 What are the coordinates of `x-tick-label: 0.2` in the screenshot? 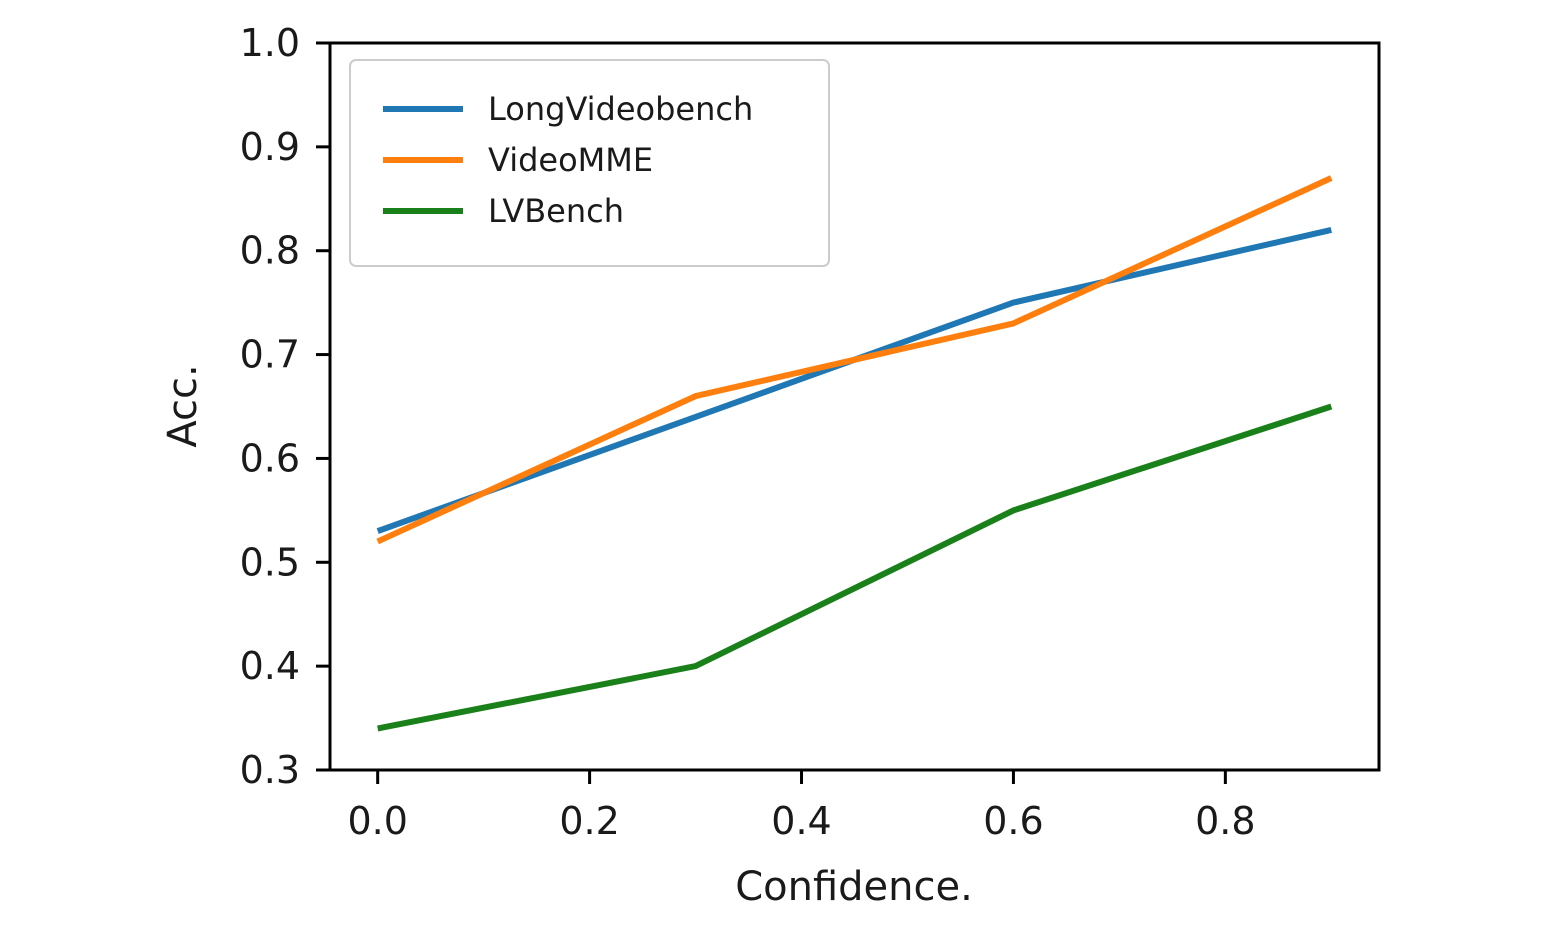 It's located at (589, 821).